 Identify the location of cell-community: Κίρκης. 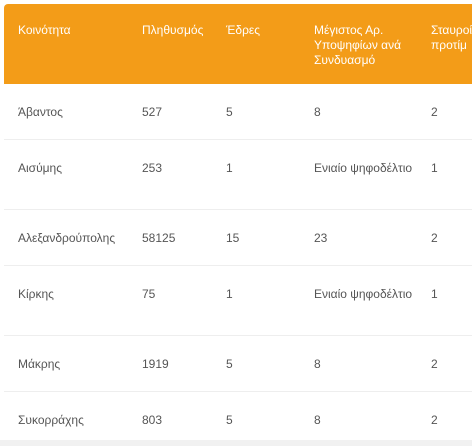
(36, 294).